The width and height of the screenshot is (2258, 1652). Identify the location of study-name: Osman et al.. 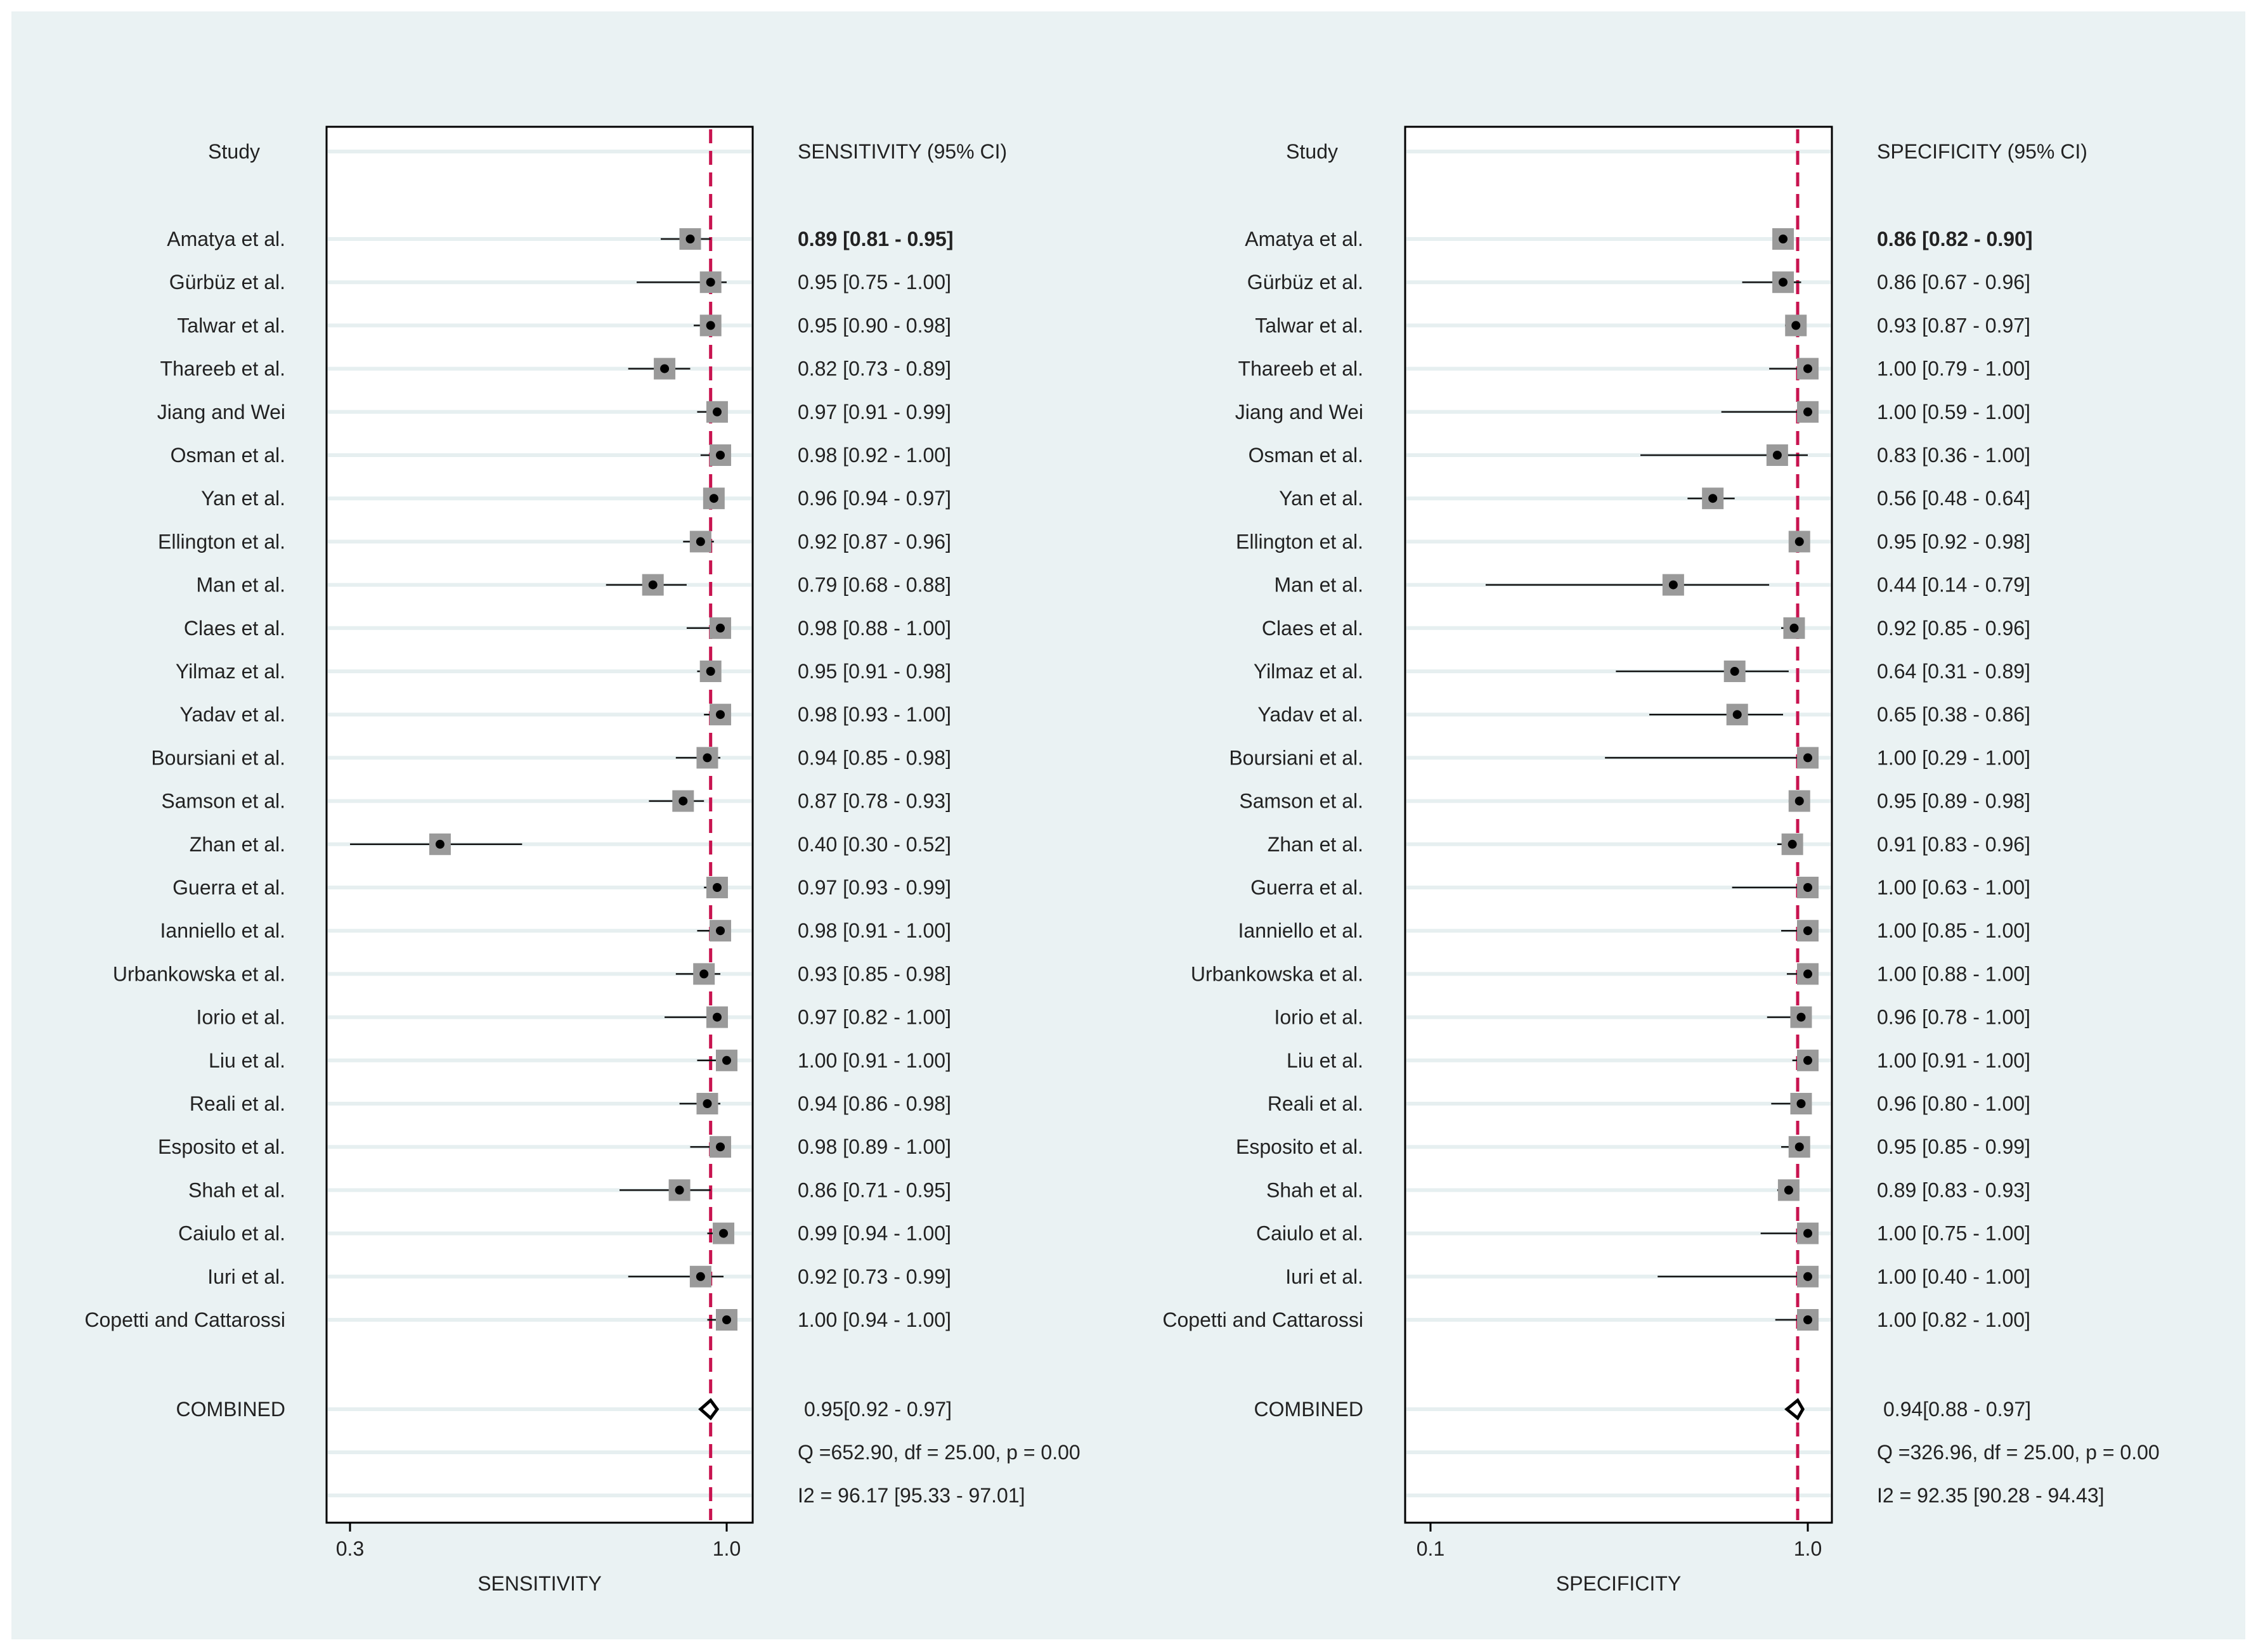
(1306, 455).